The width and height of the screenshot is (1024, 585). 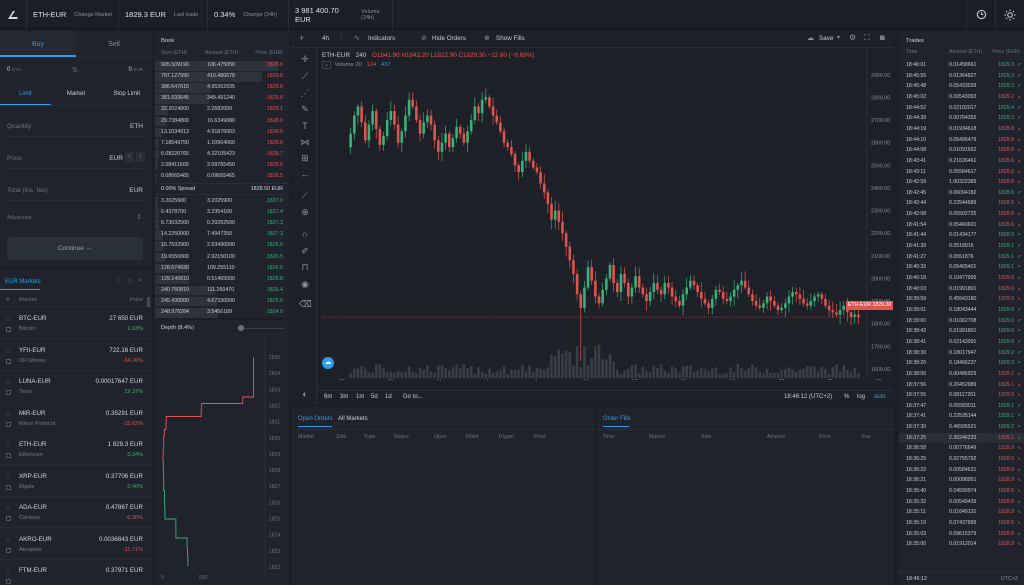 I want to click on book-row: 245.430000 4.67330000 1825.0, so click(x=222, y=301).